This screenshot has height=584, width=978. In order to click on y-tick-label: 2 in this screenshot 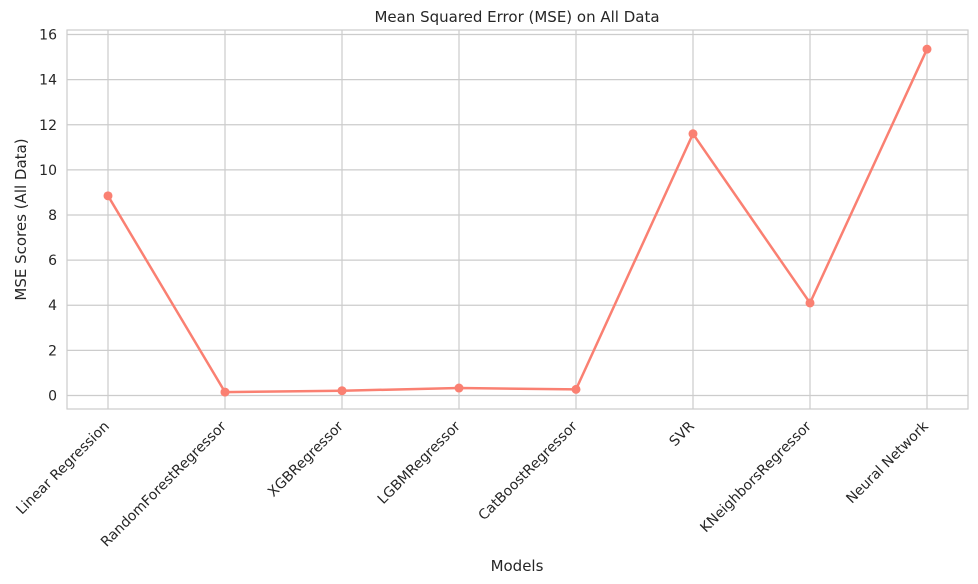, I will do `click(52, 351)`.